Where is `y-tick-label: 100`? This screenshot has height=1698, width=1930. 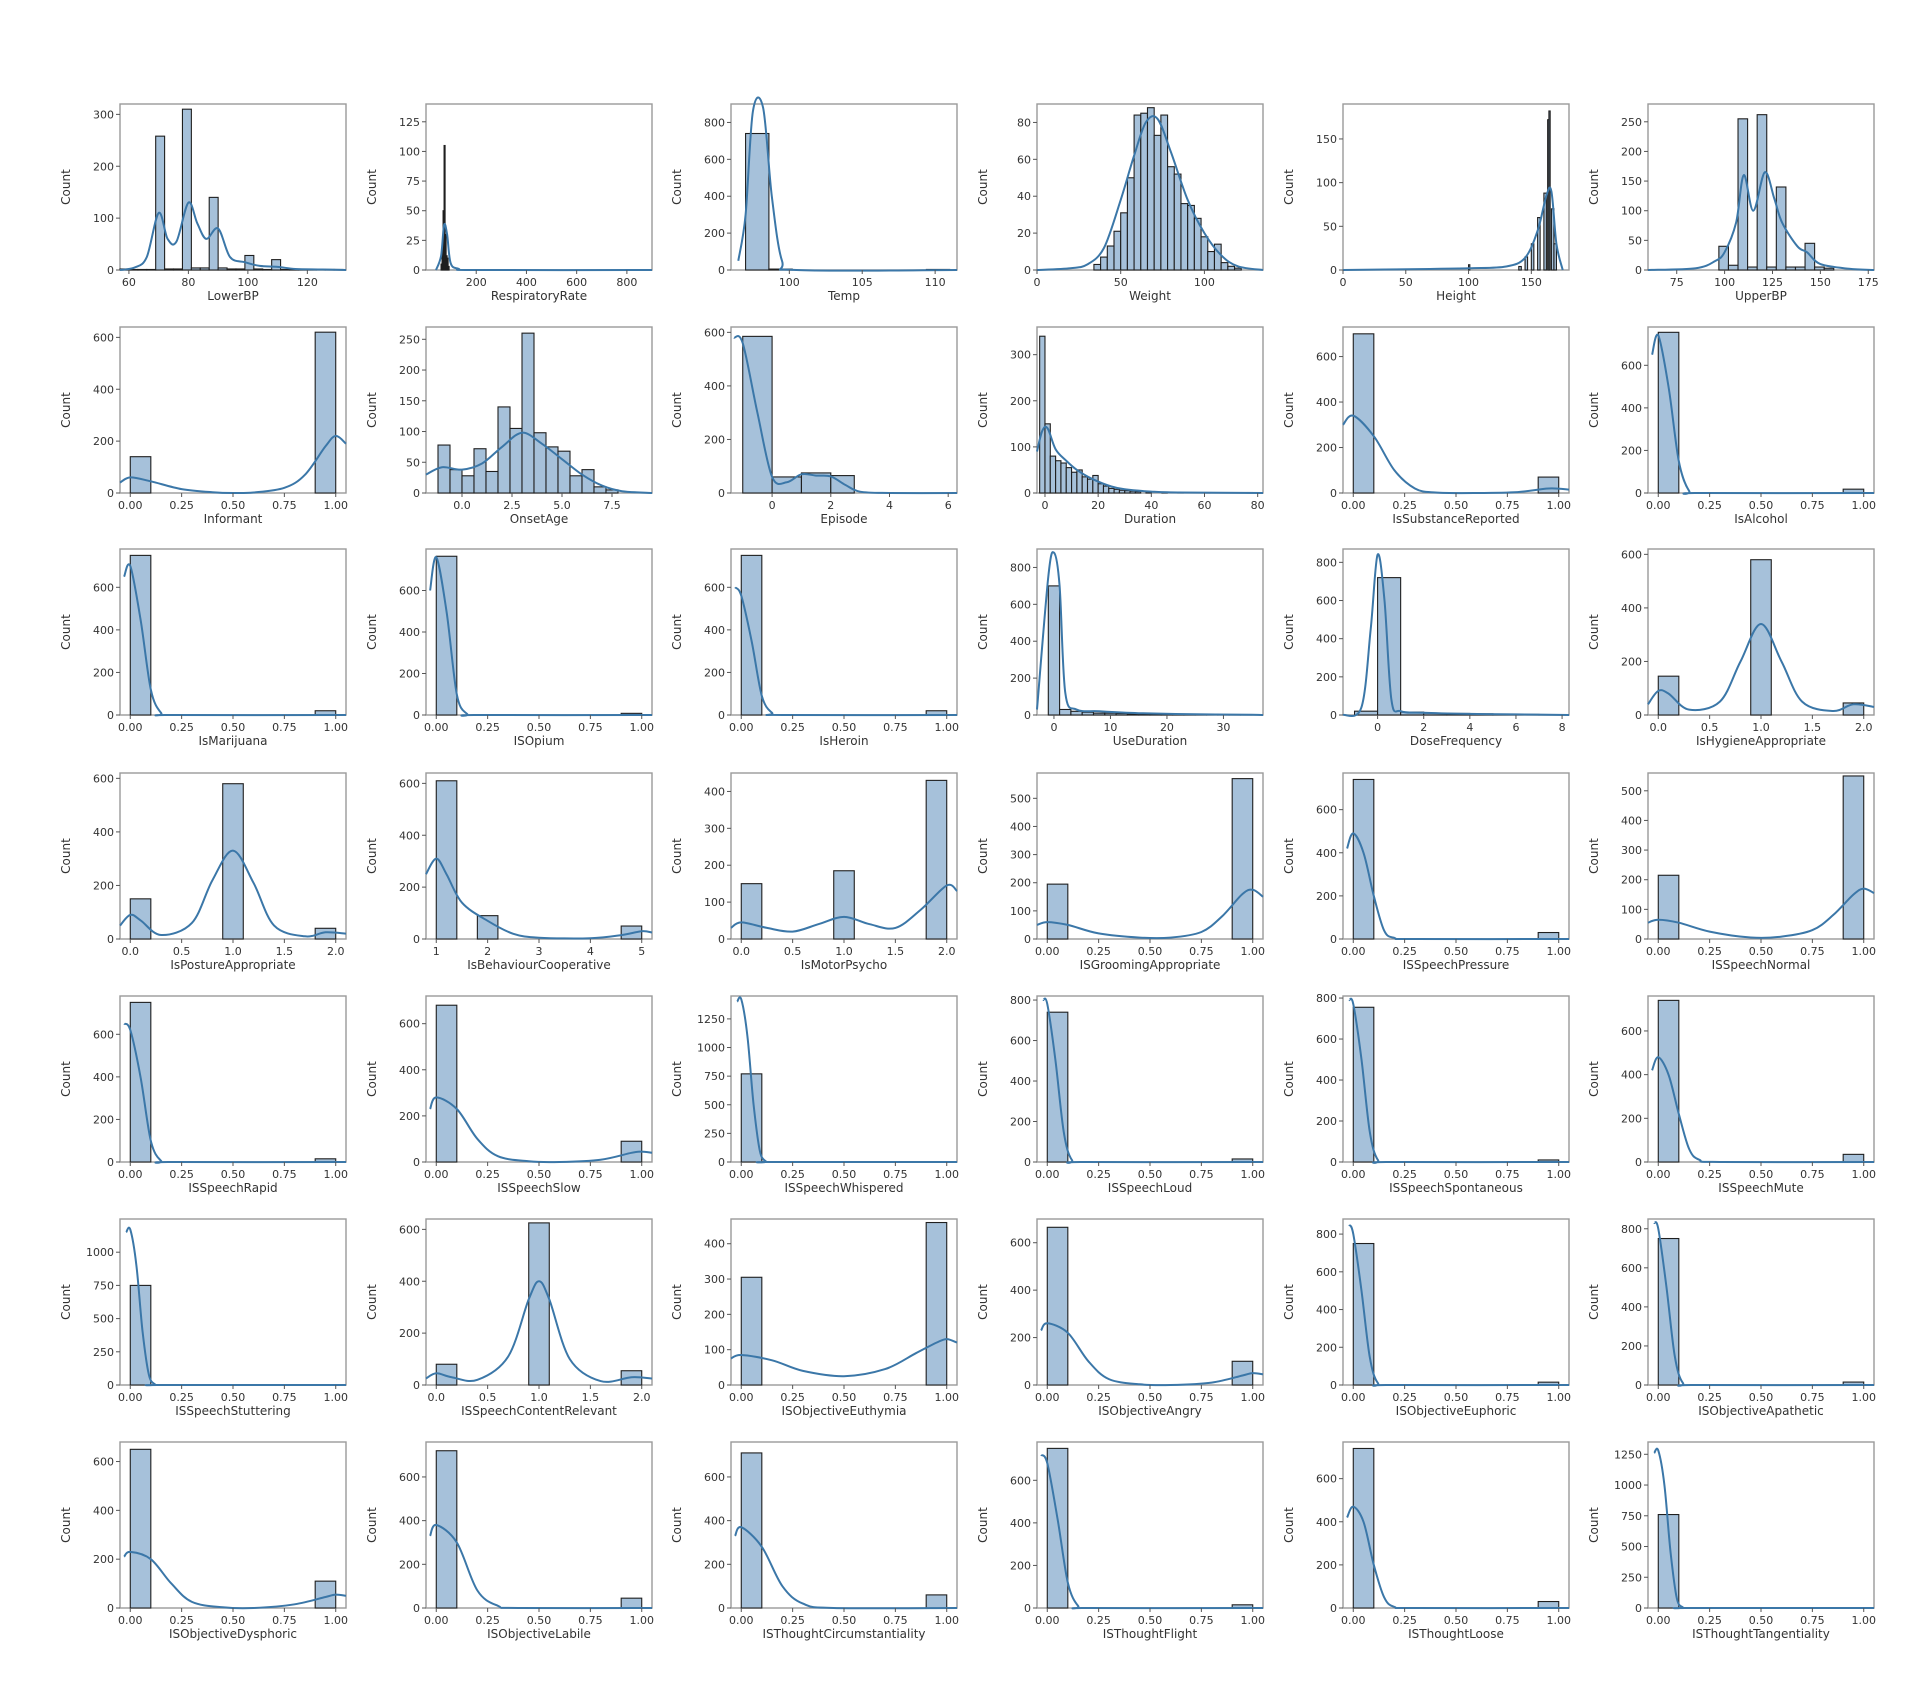
y-tick-label: 100 is located at coordinates (1631, 909).